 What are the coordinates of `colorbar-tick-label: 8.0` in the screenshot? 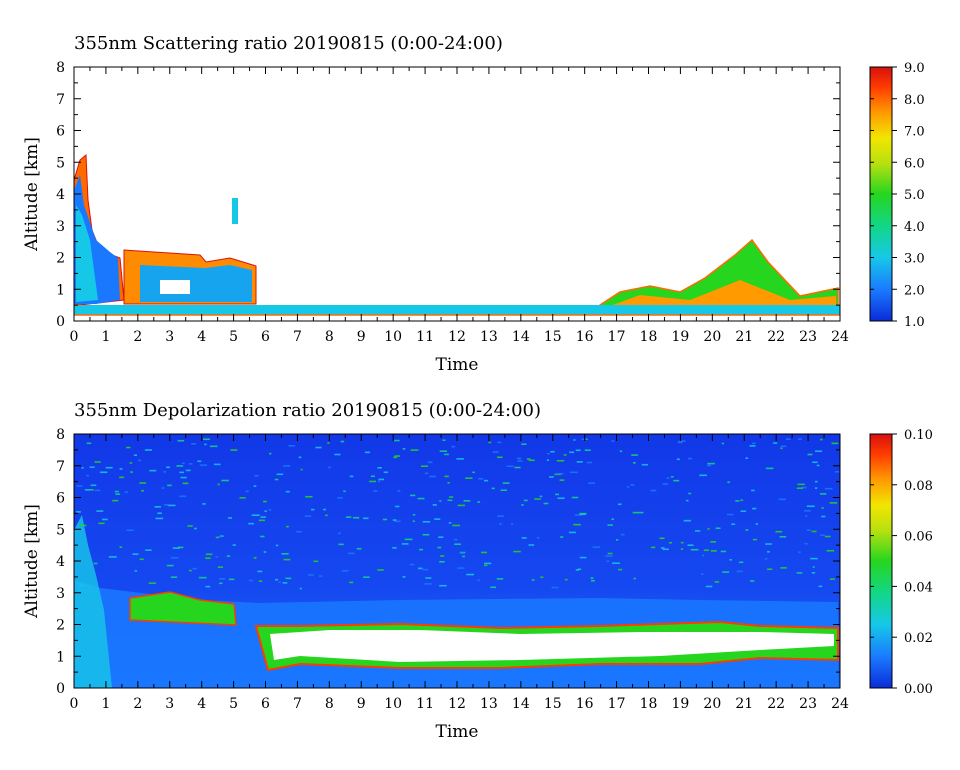 It's located at (914, 100).